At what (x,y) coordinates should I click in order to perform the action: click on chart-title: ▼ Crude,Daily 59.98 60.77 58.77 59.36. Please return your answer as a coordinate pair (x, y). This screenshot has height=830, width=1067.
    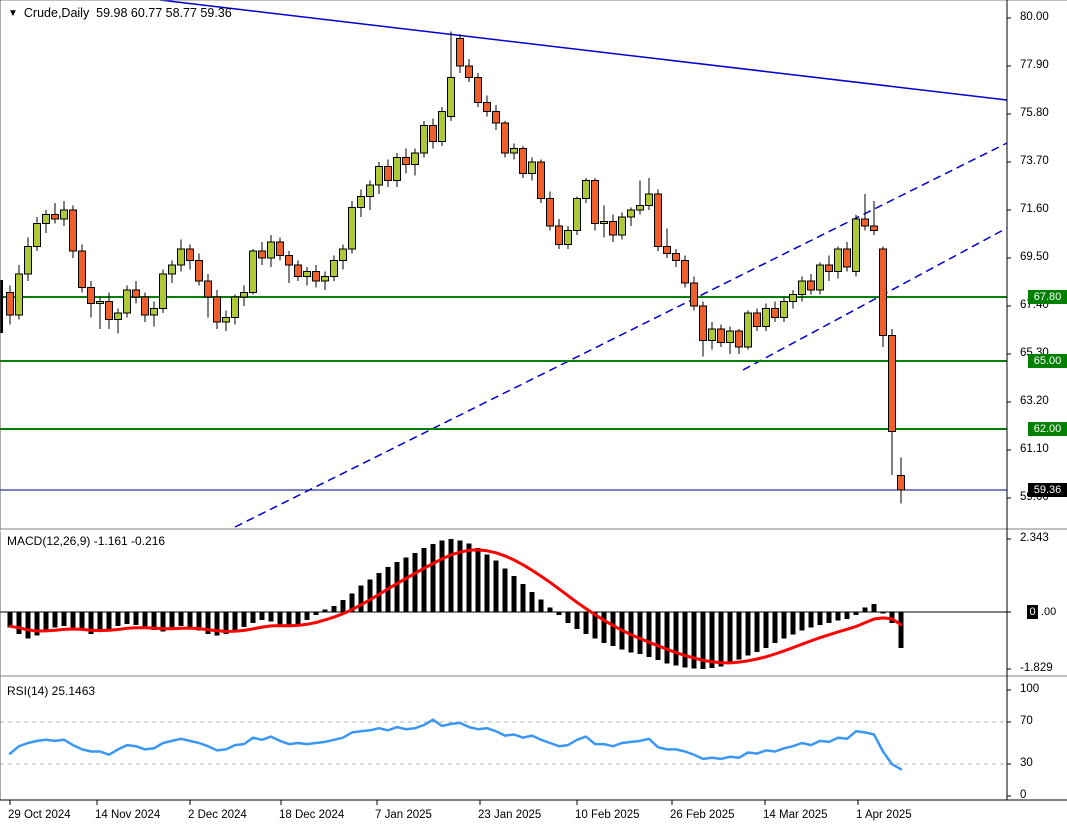
    Looking at the image, I should click on (120, 13).